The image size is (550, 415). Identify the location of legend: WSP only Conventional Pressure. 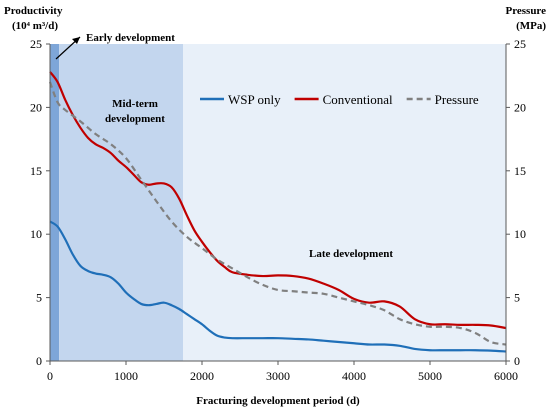
(339, 99).